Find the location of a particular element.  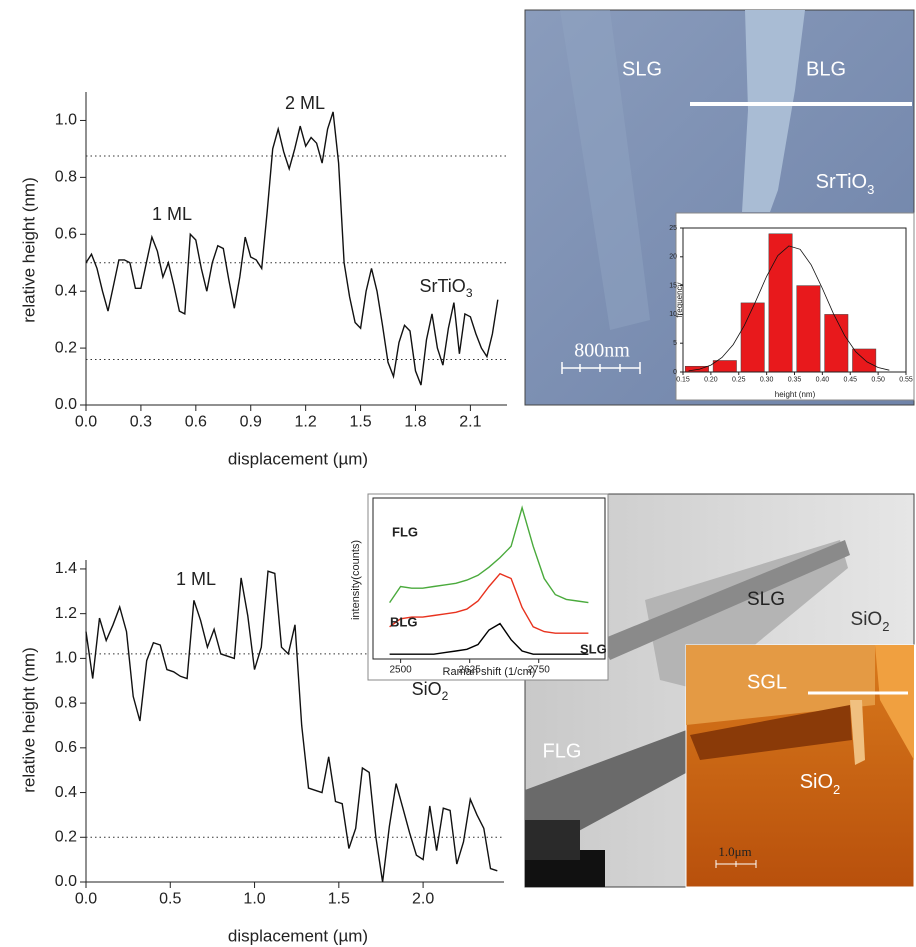

y-tick-label: 15 is located at coordinates (673, 285).